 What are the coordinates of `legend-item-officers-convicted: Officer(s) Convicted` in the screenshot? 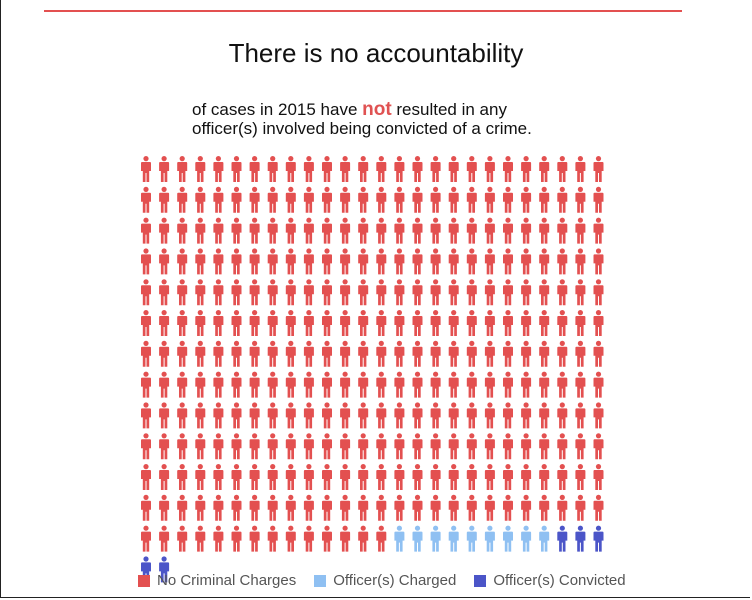 It's located at (550, 580).